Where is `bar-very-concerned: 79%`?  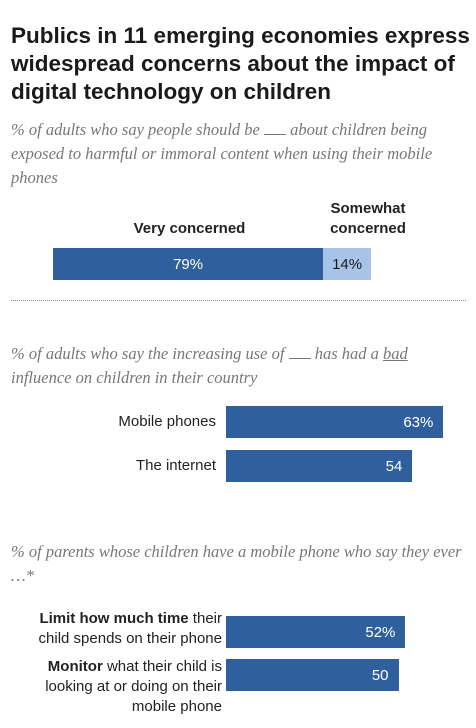
bar-very-concerned: 79% is located at coordinates (188, 264).